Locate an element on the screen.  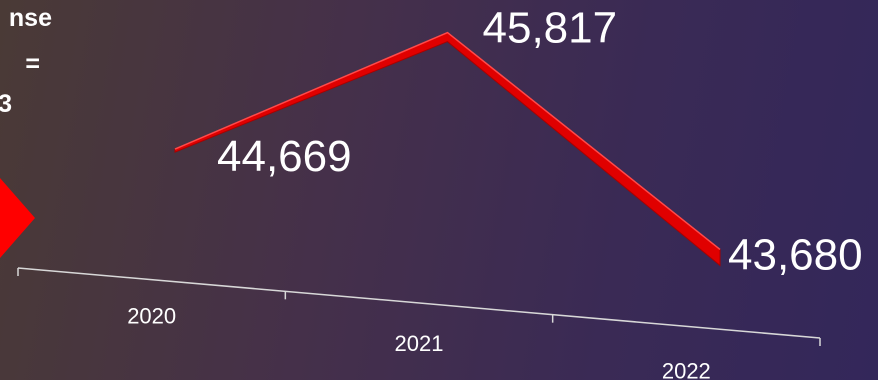
x-tick-label-2020: 2020 is located at coordinates (151, 316).